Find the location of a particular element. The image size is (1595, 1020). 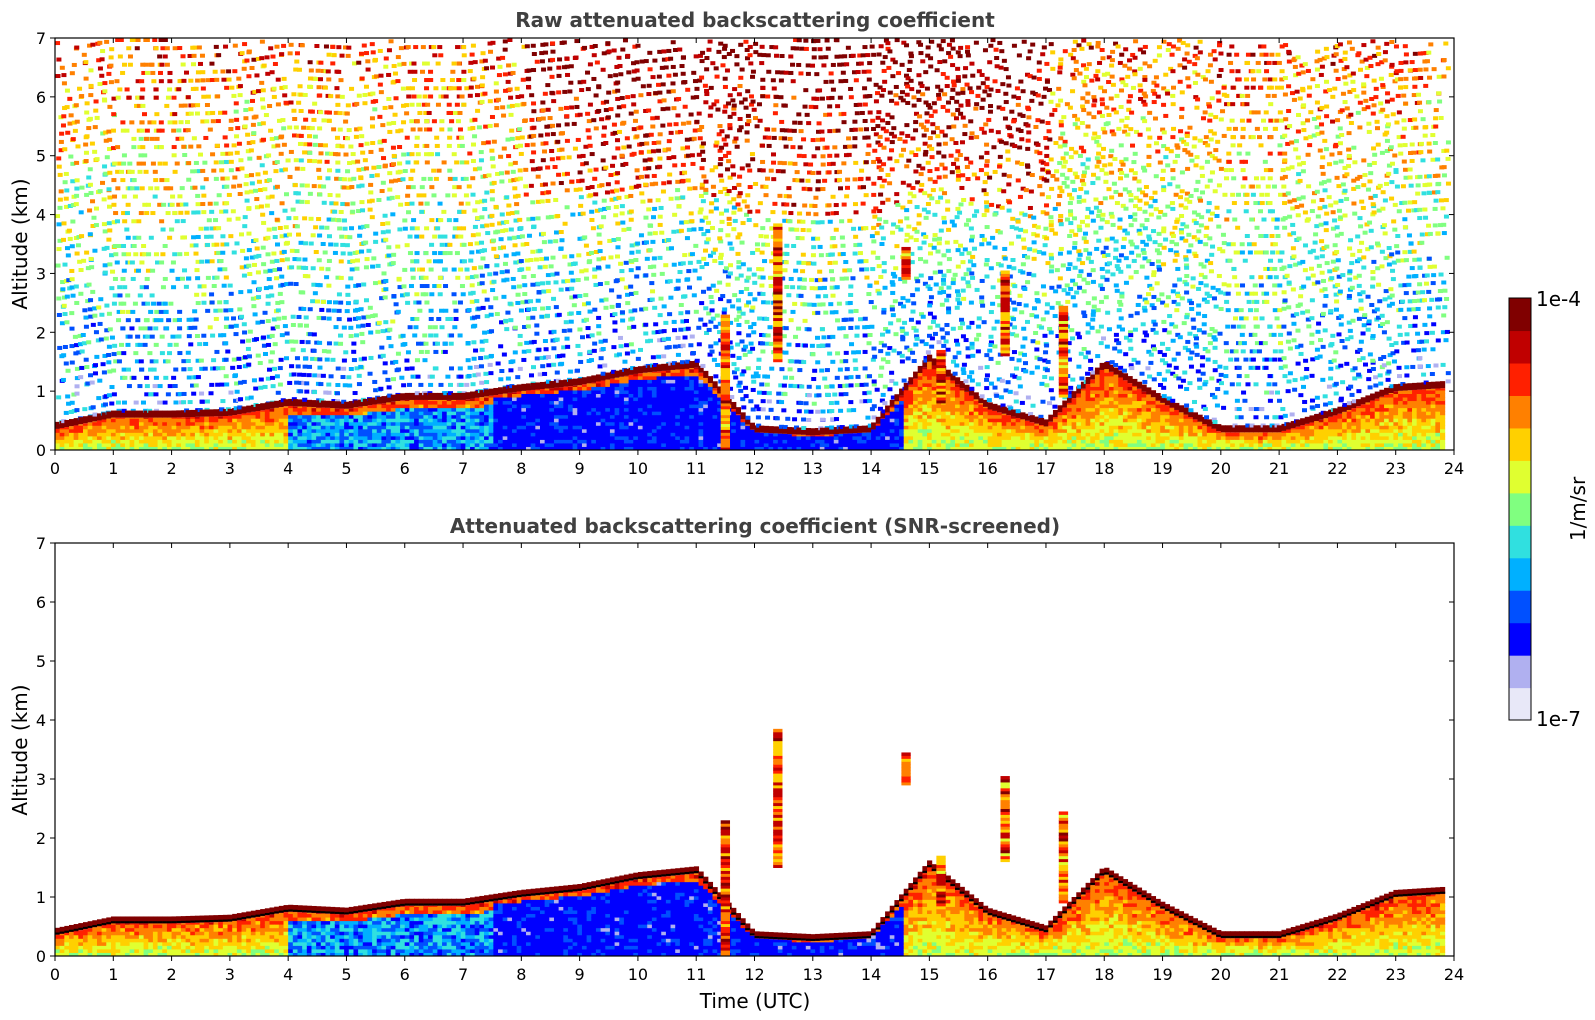

layer-top-cell is located at coordinates (542, 385).